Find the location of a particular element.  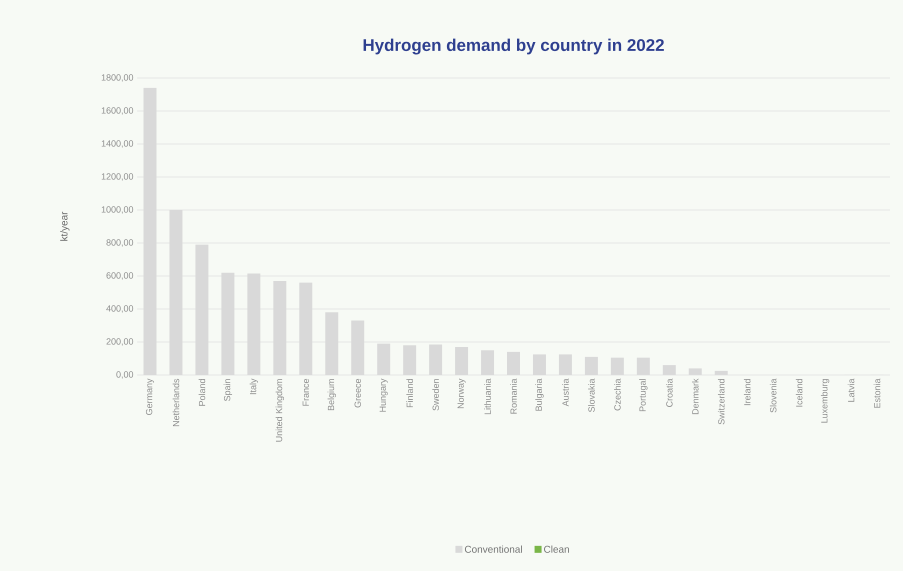

x-tick-label: Denmark is located at coordinates (695, 396).